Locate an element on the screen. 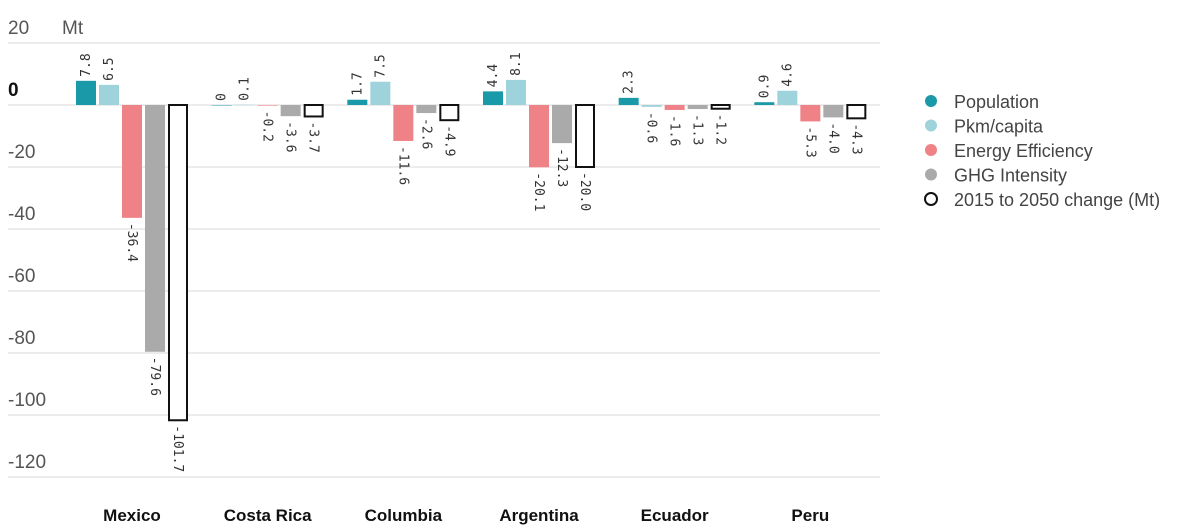 This screenshot has width=1200, height=527. x-category-label: Ecuador is located at coordinates (675, 515).